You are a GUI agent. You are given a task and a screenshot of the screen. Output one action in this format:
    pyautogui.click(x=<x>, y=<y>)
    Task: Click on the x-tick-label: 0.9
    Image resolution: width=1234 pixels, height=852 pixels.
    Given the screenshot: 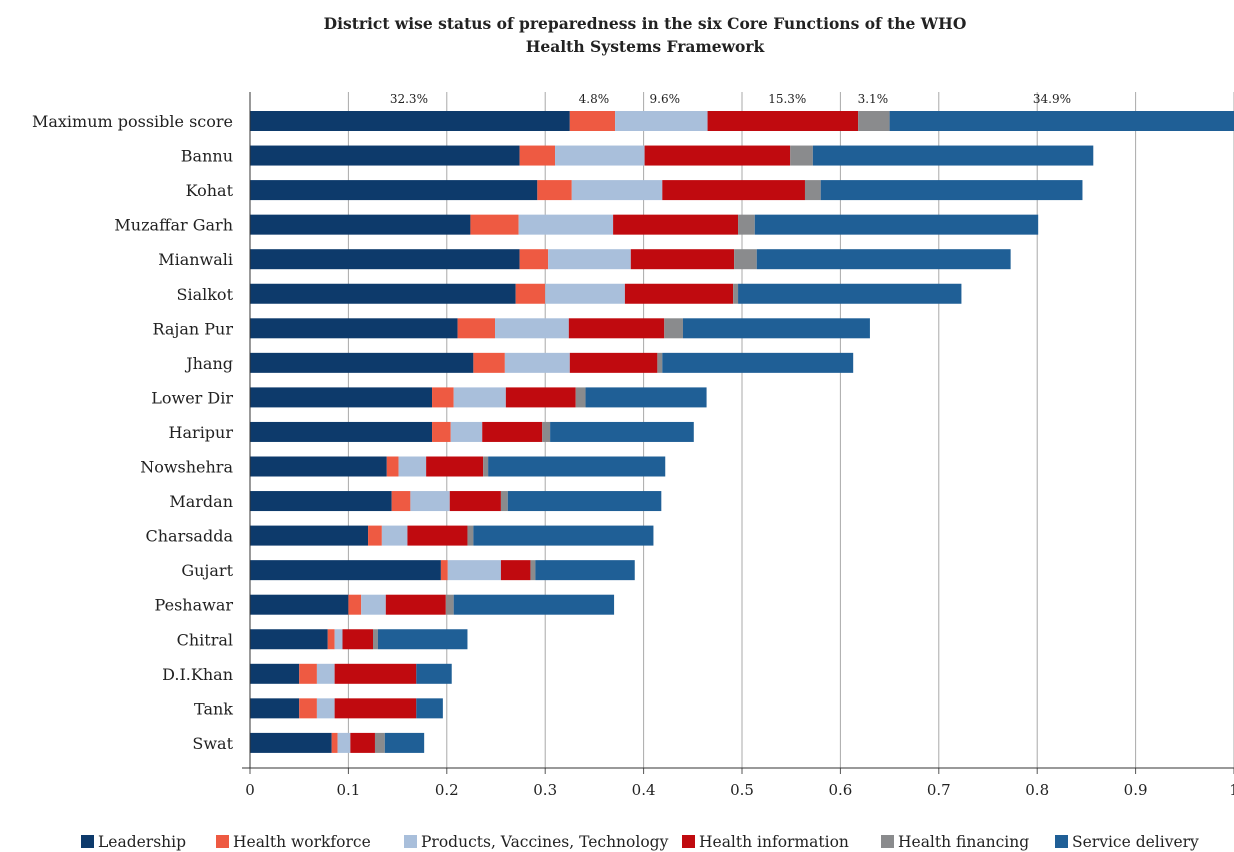 What is the action you would take?
    pyautogui.click(x=1136, y=790)
    